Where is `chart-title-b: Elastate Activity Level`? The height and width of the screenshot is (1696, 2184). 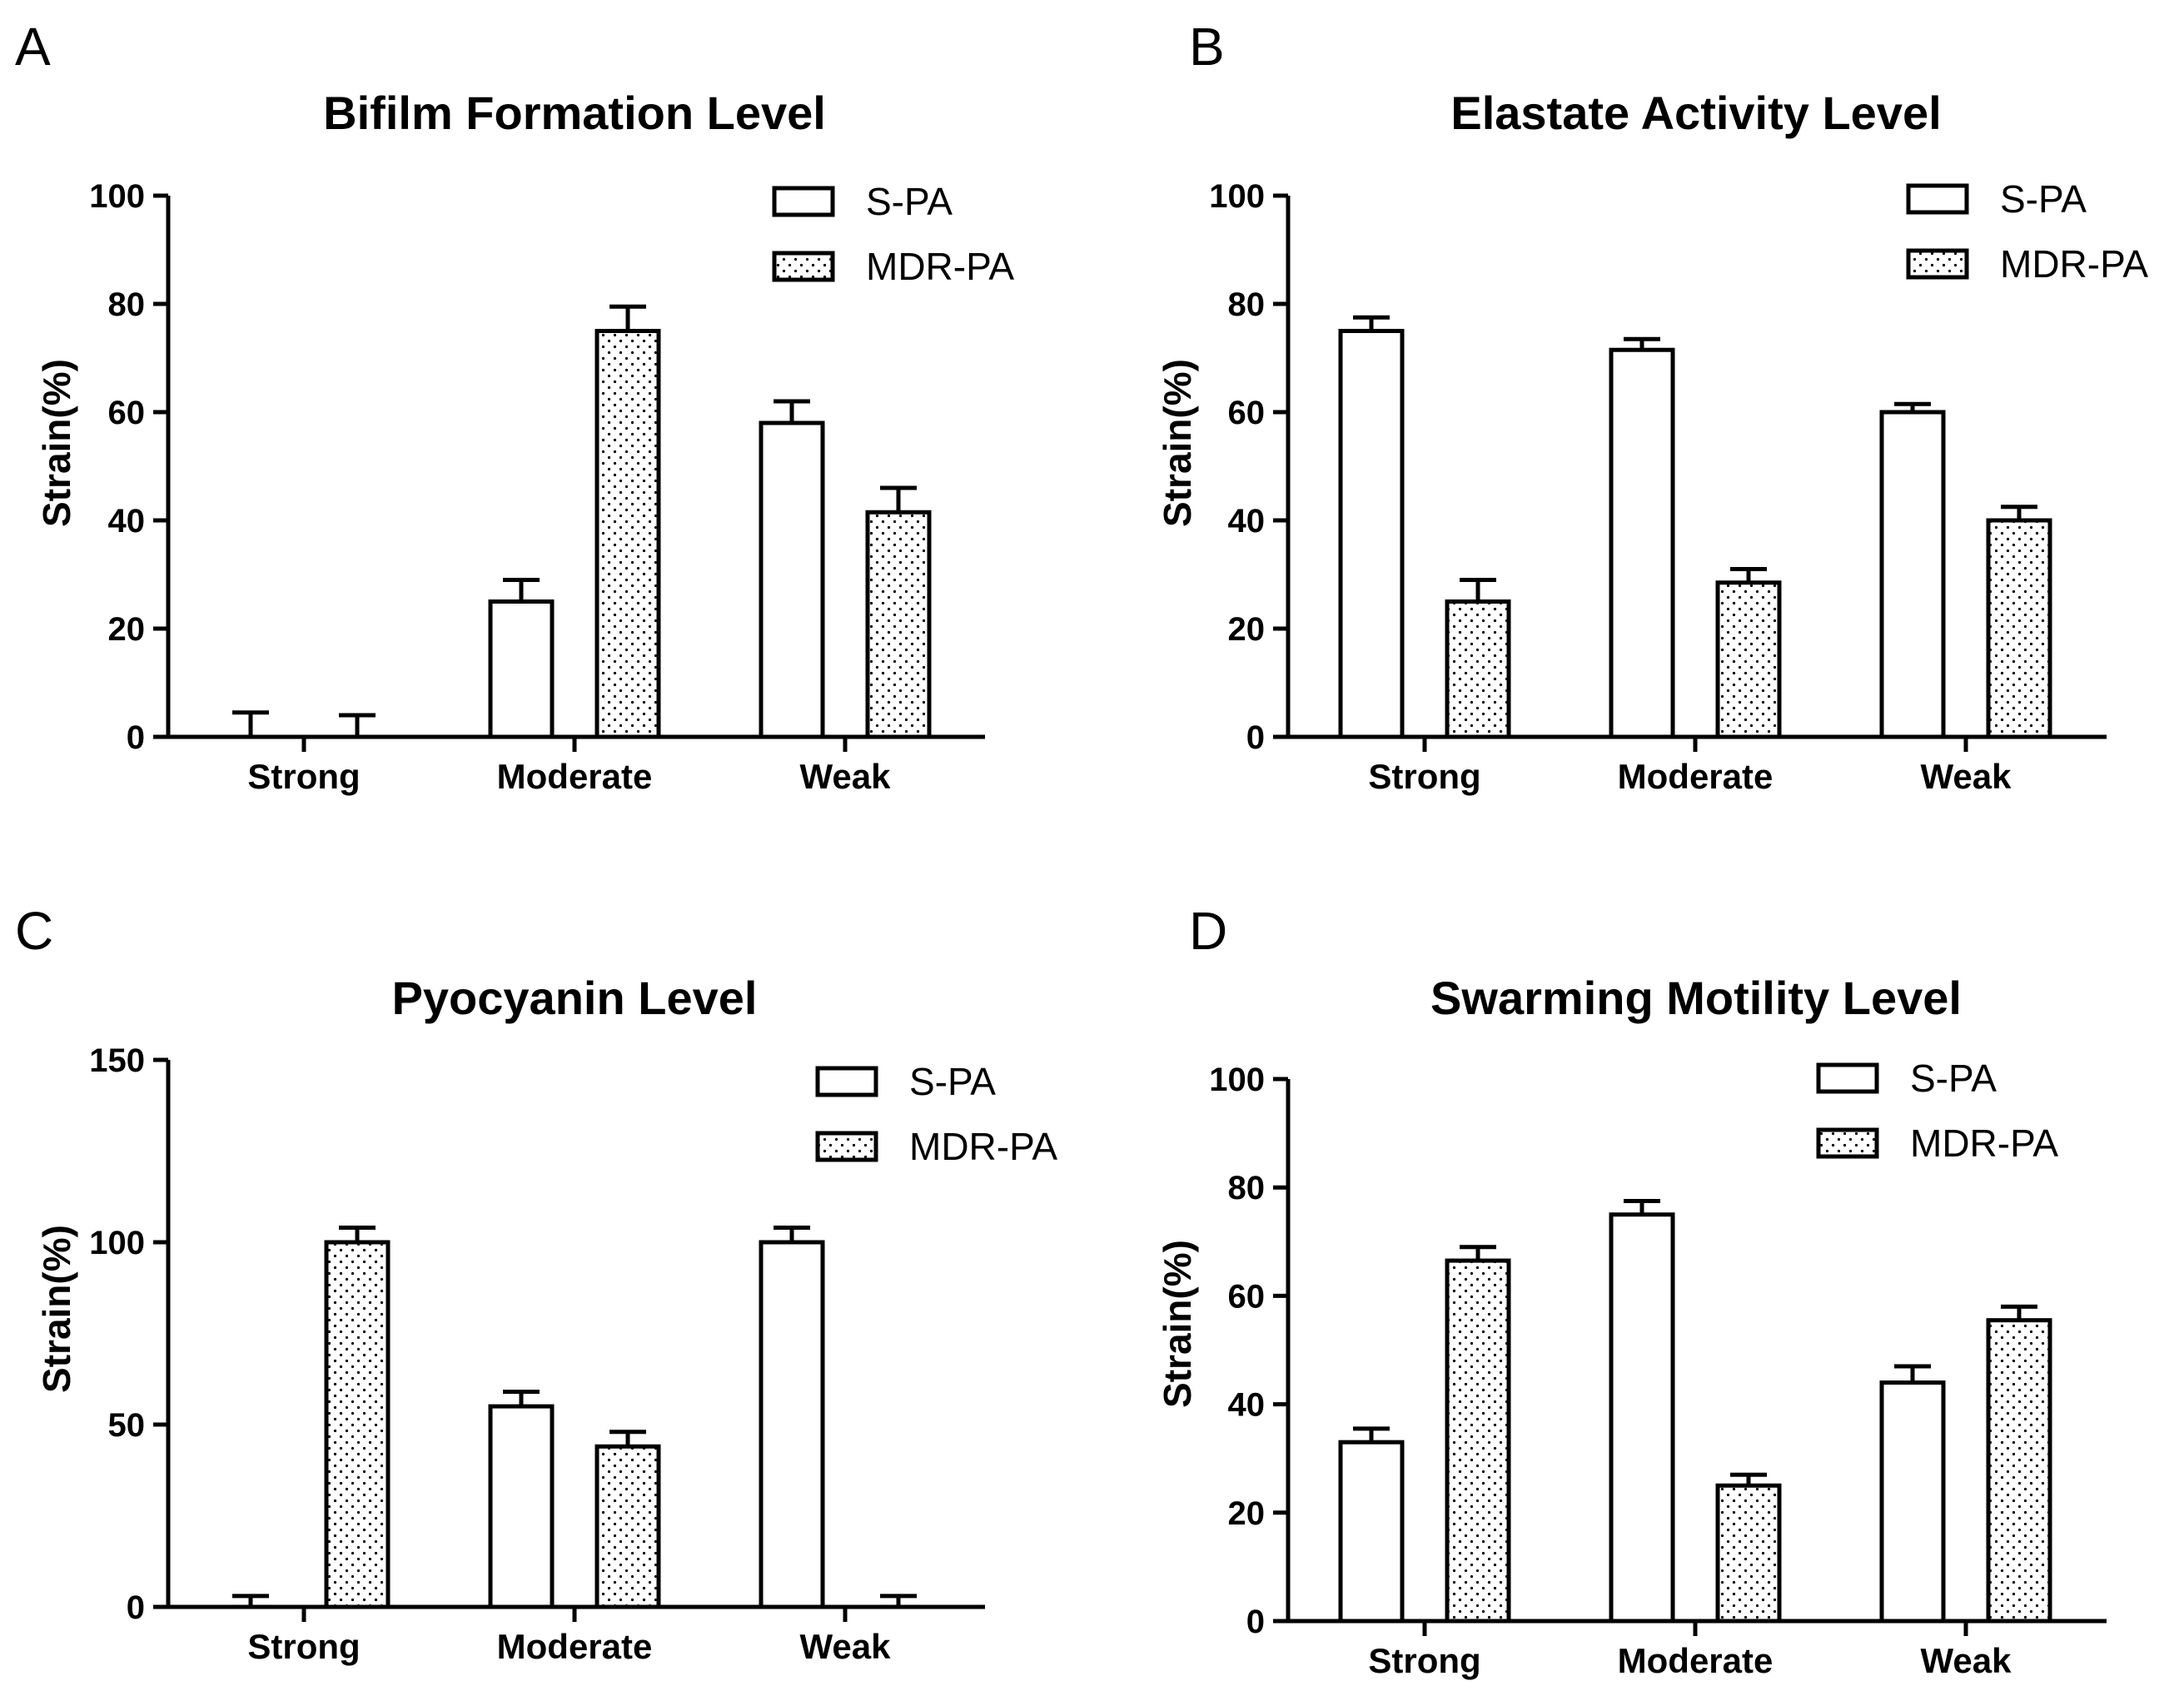 chart-title-b: Elastate Activity Level is located at coordinates (1695, 113).